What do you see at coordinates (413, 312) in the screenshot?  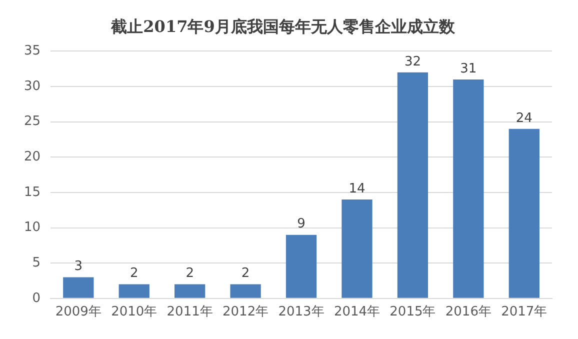 I see `x-tick-label: 2015年` at bounding box center [413, 312].